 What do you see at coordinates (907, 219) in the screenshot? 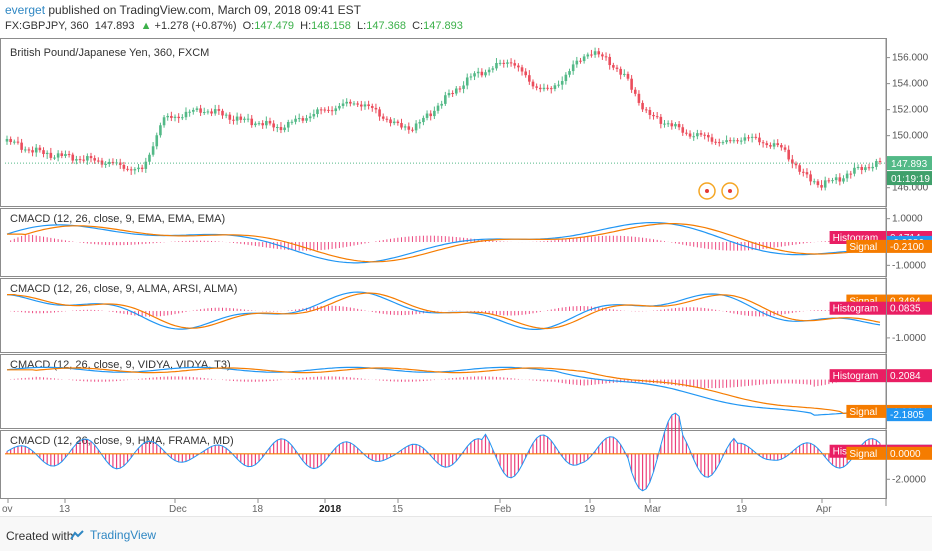
I see `y-tick-label: 1.0000` at bounding box center [907, 219].